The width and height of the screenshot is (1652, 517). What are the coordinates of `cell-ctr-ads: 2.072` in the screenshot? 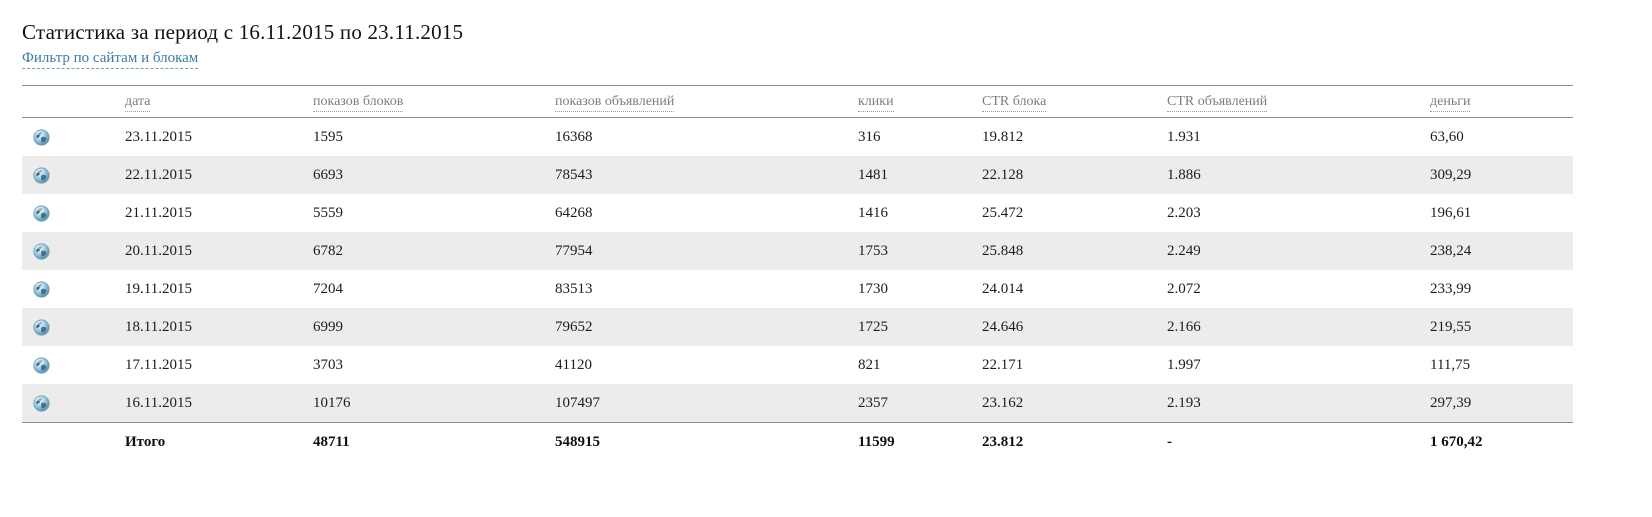 It's located at (1184, 288).